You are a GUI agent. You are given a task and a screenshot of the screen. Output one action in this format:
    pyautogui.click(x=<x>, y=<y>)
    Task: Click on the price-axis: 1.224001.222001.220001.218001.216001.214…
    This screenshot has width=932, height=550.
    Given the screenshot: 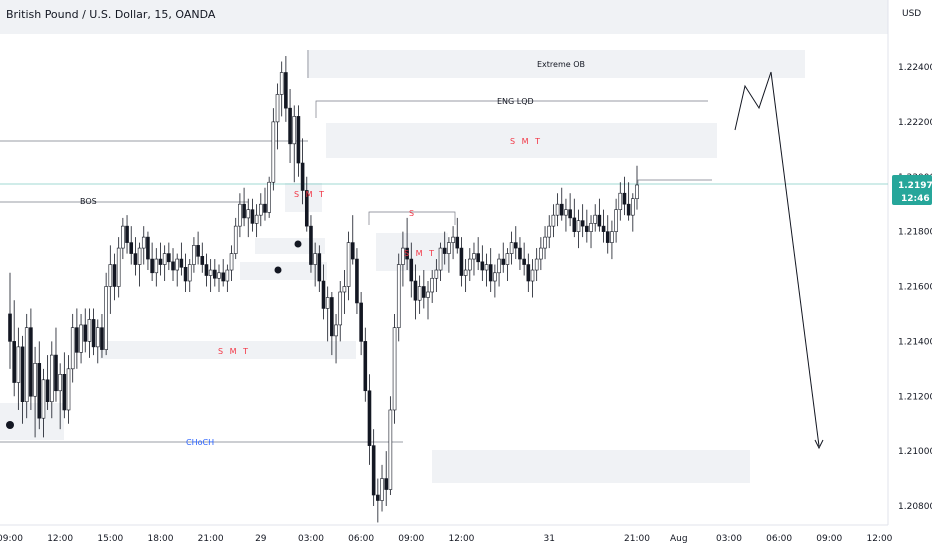 What is the action you would take?
    pyautogui.click(x=915, y=287)
    